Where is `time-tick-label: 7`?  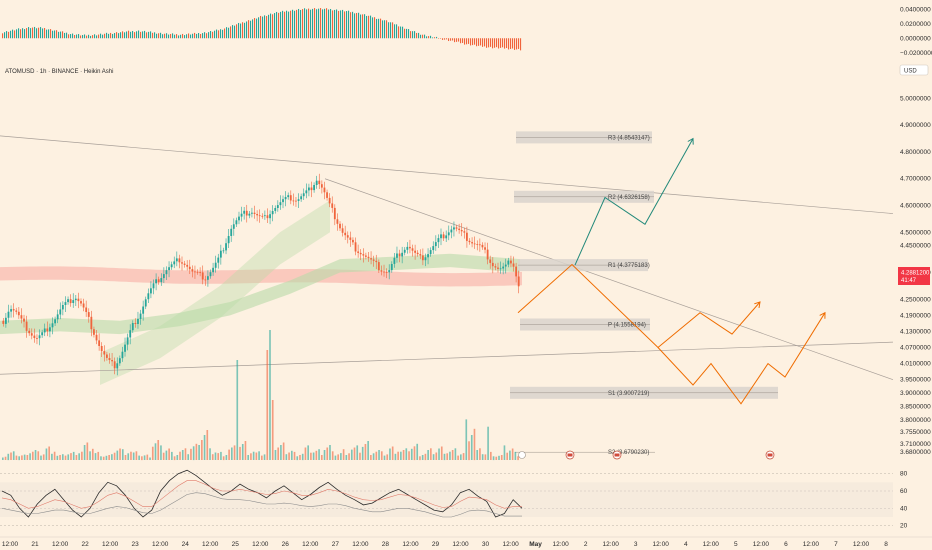 time-tick-label: 7 is located at coordinates (836, 544).